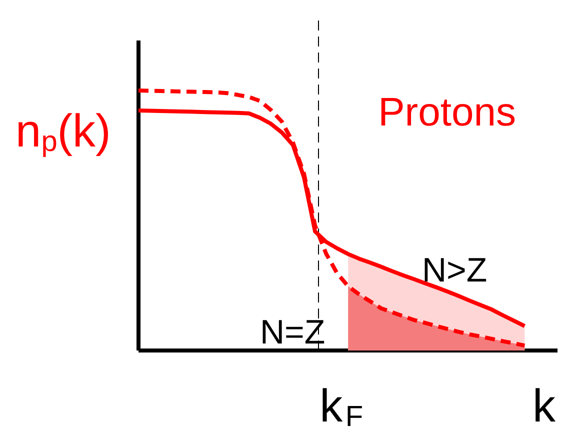 Image resolution: width=581 pixels, height=434 pixels. What do you see at coordinates (293, 333) in the screenshot?
I see `annotation: N=Z` at bounding box center [293, 333].